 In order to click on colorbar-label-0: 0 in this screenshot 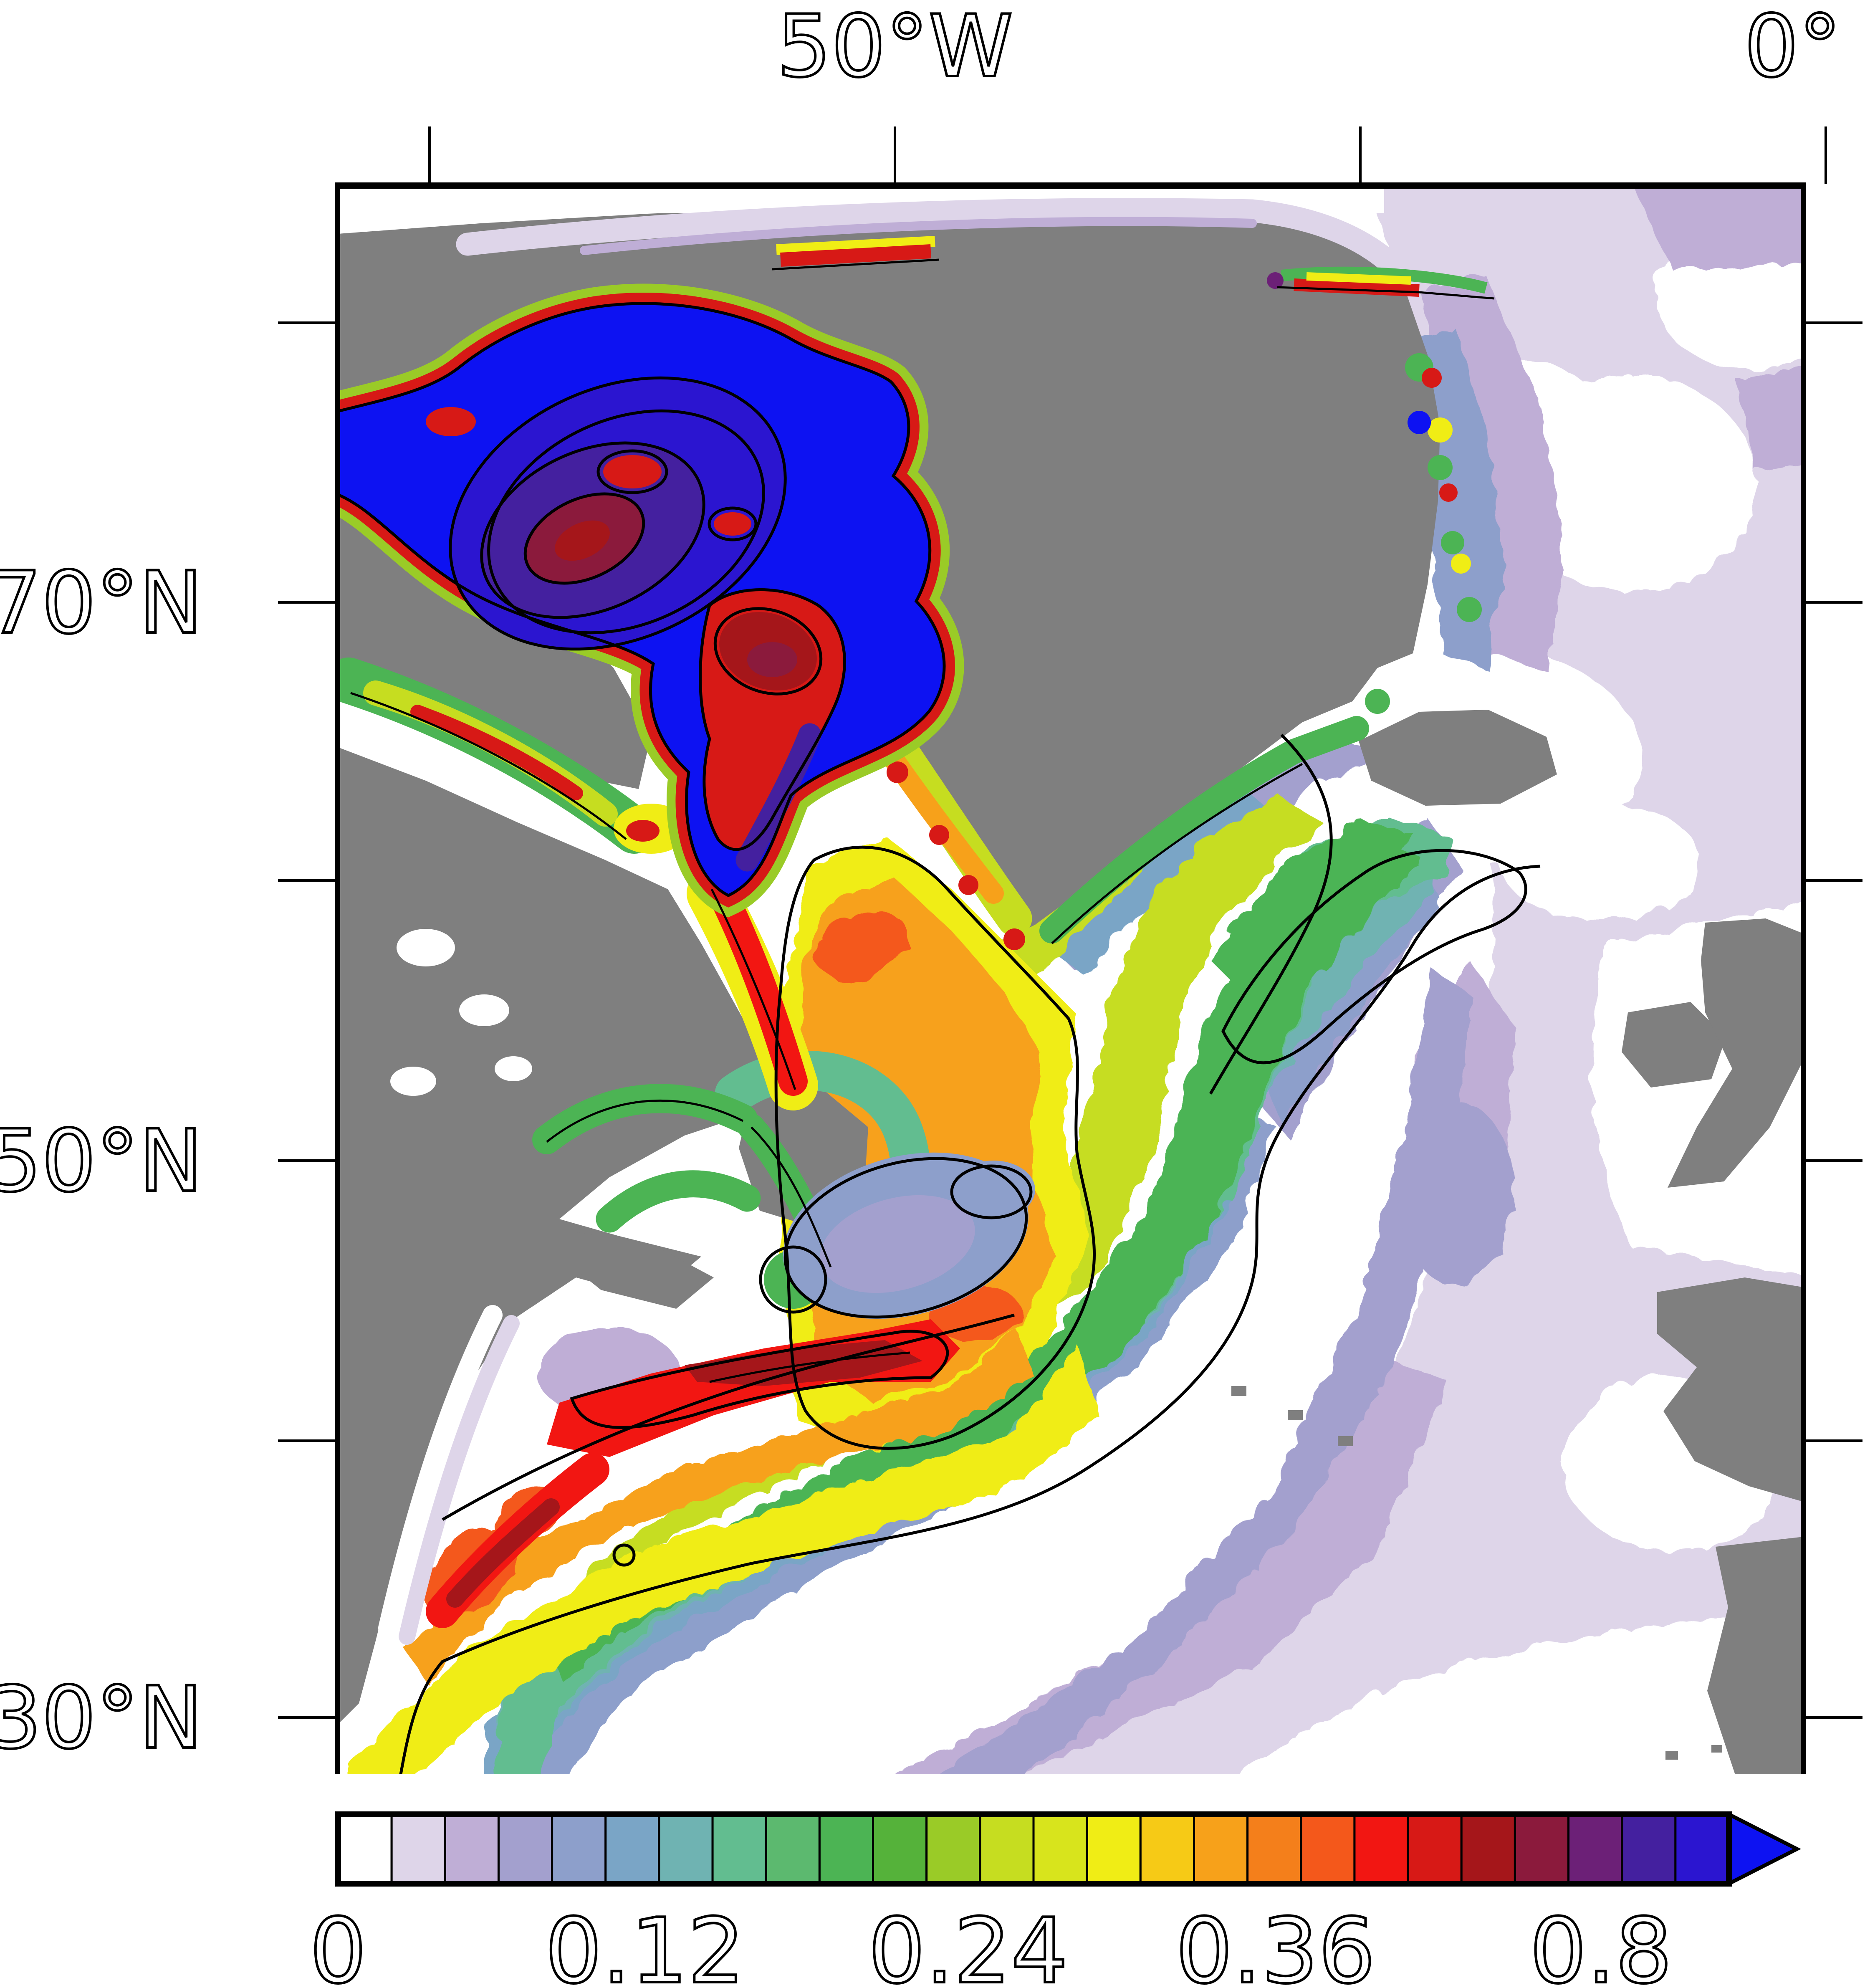, I will do `click(338, 1943)`.